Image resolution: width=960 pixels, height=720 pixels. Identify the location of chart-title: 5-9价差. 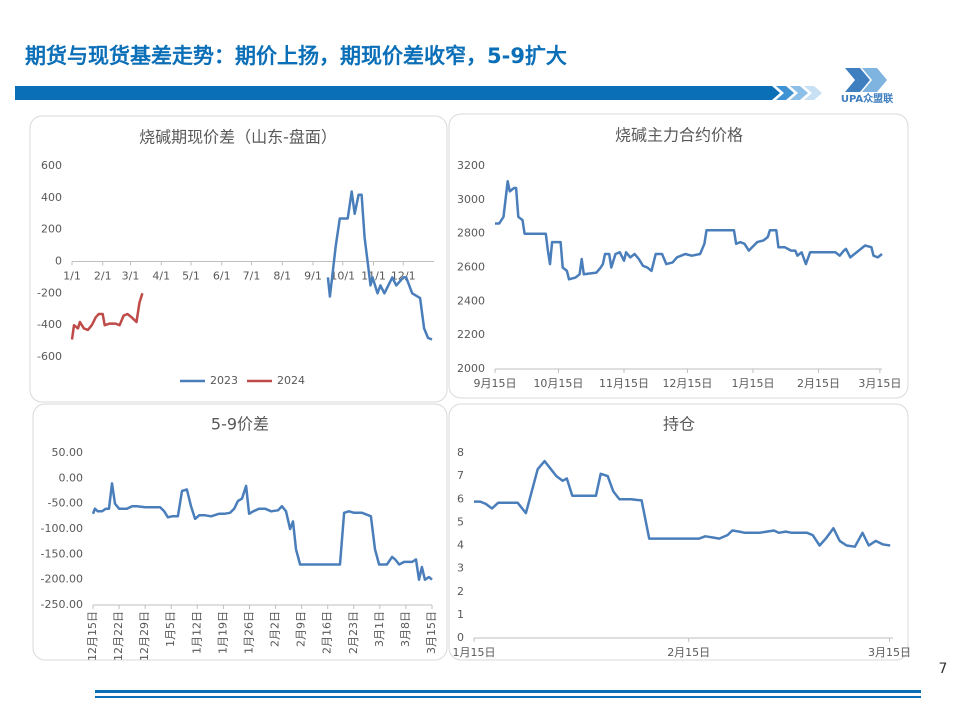
(240, 424).